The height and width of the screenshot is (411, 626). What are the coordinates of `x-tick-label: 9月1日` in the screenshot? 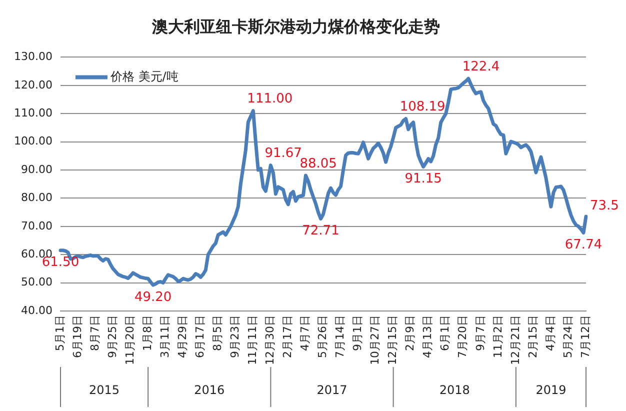 It's located at (357, 333).